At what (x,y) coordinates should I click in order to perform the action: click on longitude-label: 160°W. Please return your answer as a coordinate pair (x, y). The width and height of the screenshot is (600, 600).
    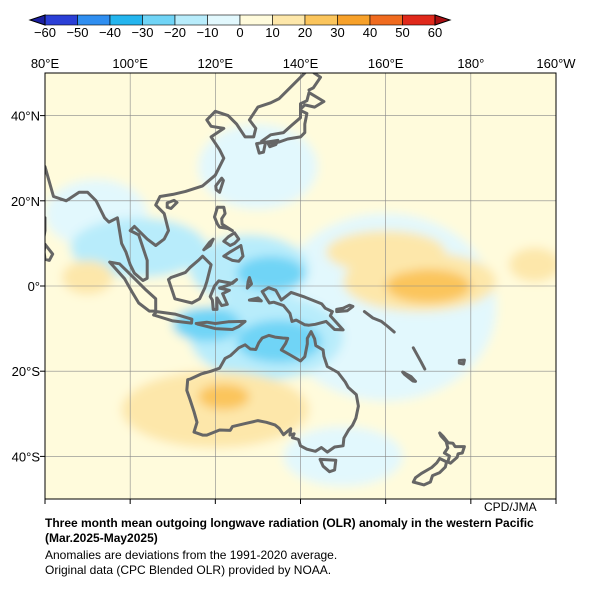
    Looking at the image, I should click on (556, 63).